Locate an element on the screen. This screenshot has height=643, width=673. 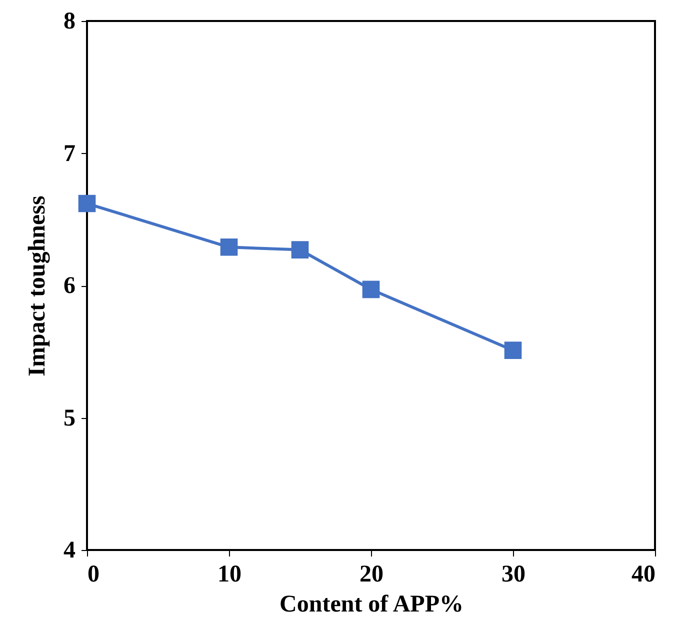
y-tick-label: 4 is located at coordinates (70, 551).